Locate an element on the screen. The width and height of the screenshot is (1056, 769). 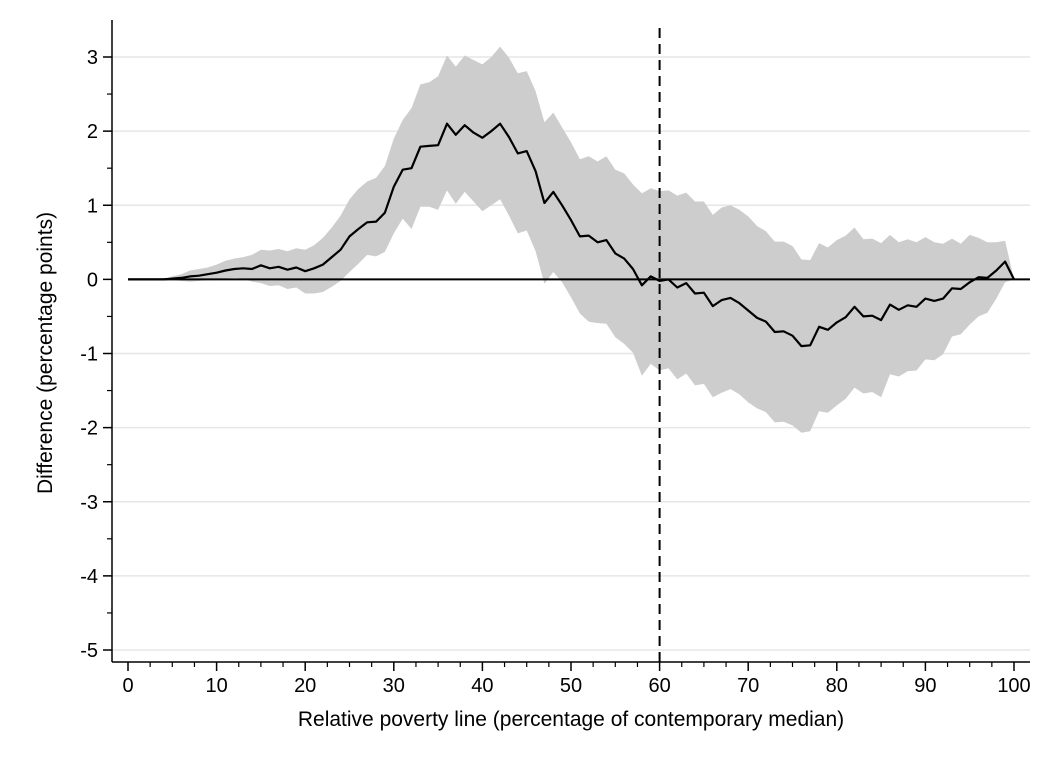
y-tick-labels: 3 2 1 0 -1 -2 -3 -4 -5 is located at coordinates (89, 354).